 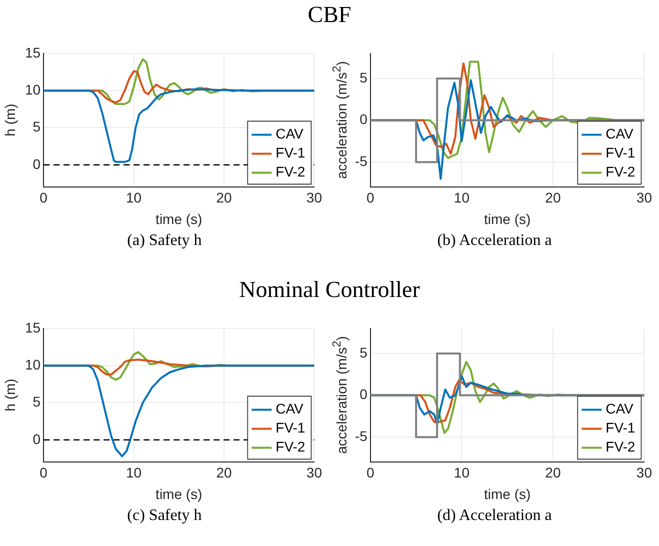 What do you see at coordinates (329, 290) in the screenshot?
I see `chart-title: Nominal Controller` at bounding box center [329, 290].